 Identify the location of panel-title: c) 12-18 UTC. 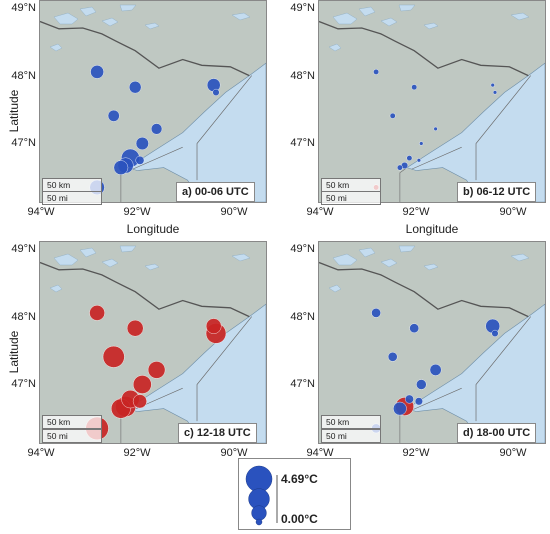
(217, 433).